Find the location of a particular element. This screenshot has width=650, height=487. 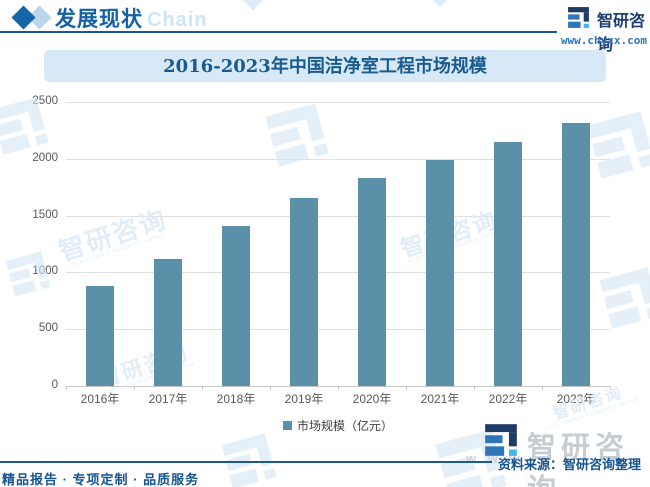

y-tick-label: 1000 is located at coordinates (45, 271).